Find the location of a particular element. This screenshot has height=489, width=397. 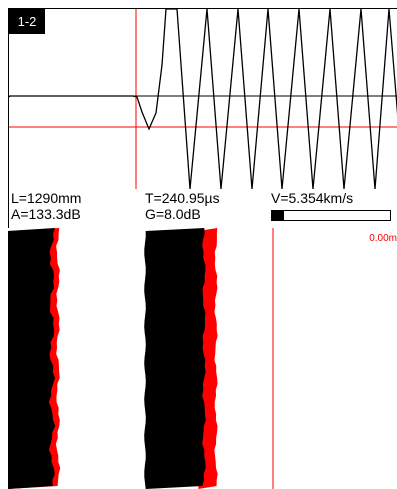

depth-readout: 0.00m is located at coordinates (383, 238).